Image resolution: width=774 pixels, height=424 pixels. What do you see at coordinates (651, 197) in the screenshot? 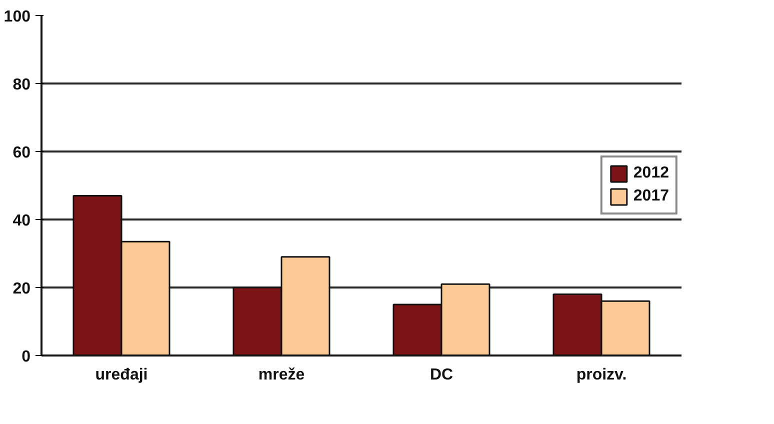
I see `legend-label: 2017` at bounding box center [651, 197].